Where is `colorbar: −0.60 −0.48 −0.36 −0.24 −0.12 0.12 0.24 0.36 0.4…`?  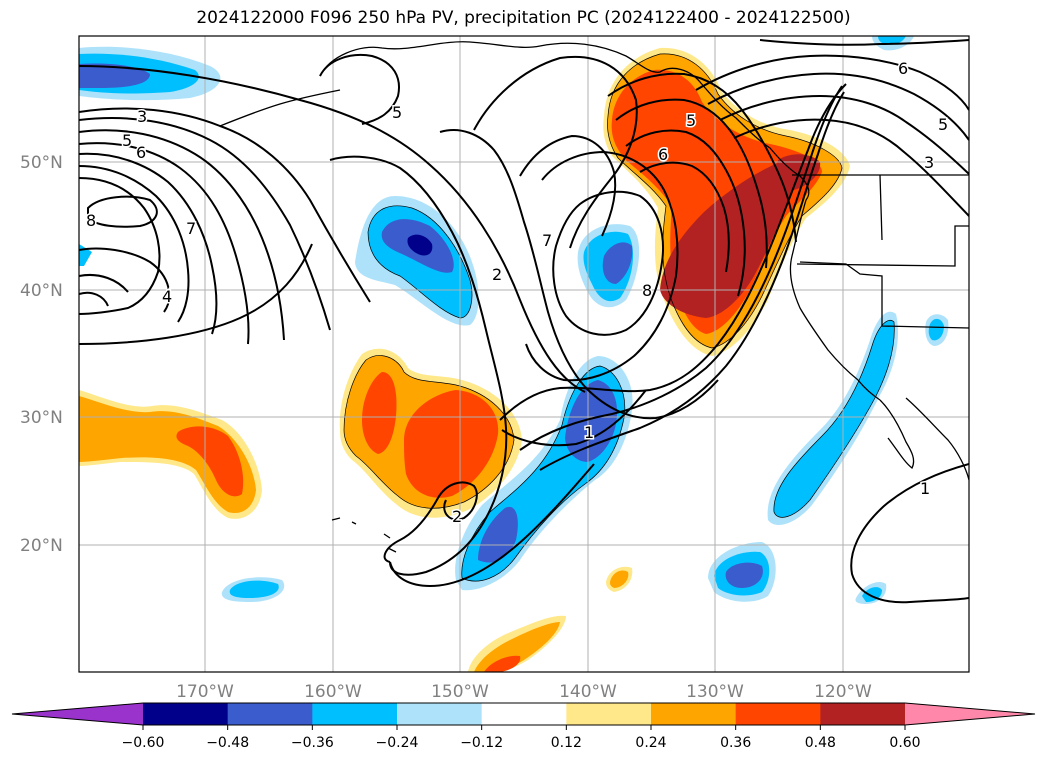 colorbar: −0.60 −0.48 −0.36 −0.24 −0.12 0.12 0.24 0.36 0.4… is located at coordinates (523, 726).